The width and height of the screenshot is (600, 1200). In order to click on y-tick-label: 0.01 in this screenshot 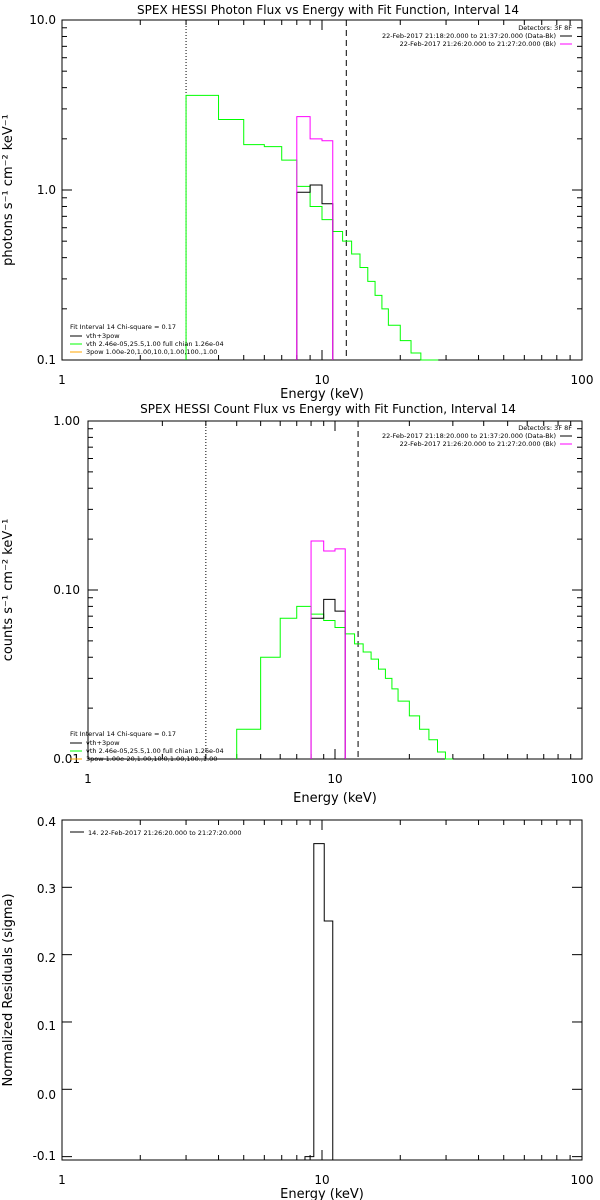, I will do `click(66, 759)`.